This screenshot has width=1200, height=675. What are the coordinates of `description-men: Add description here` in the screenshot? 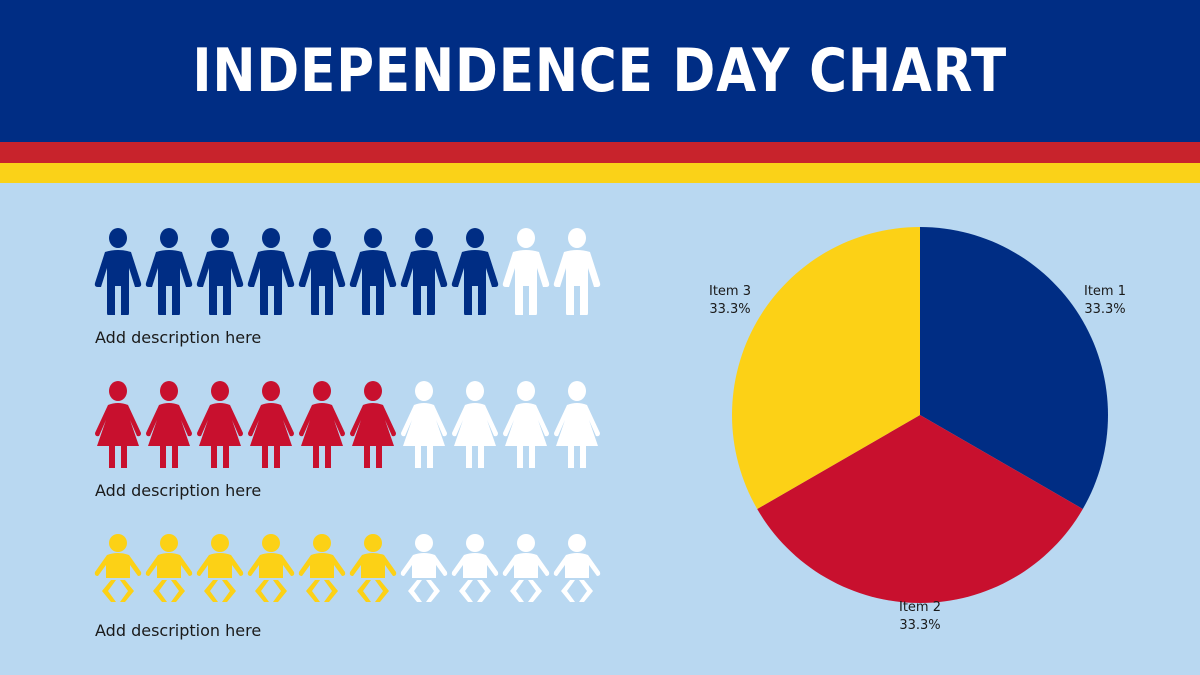 It's located at (178, 337).